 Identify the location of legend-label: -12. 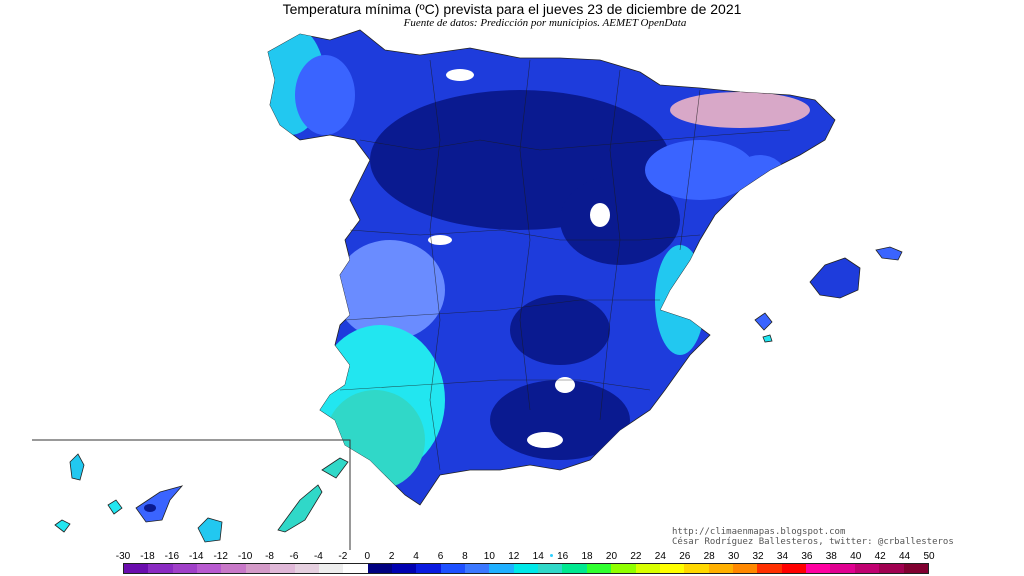
(220, 556).